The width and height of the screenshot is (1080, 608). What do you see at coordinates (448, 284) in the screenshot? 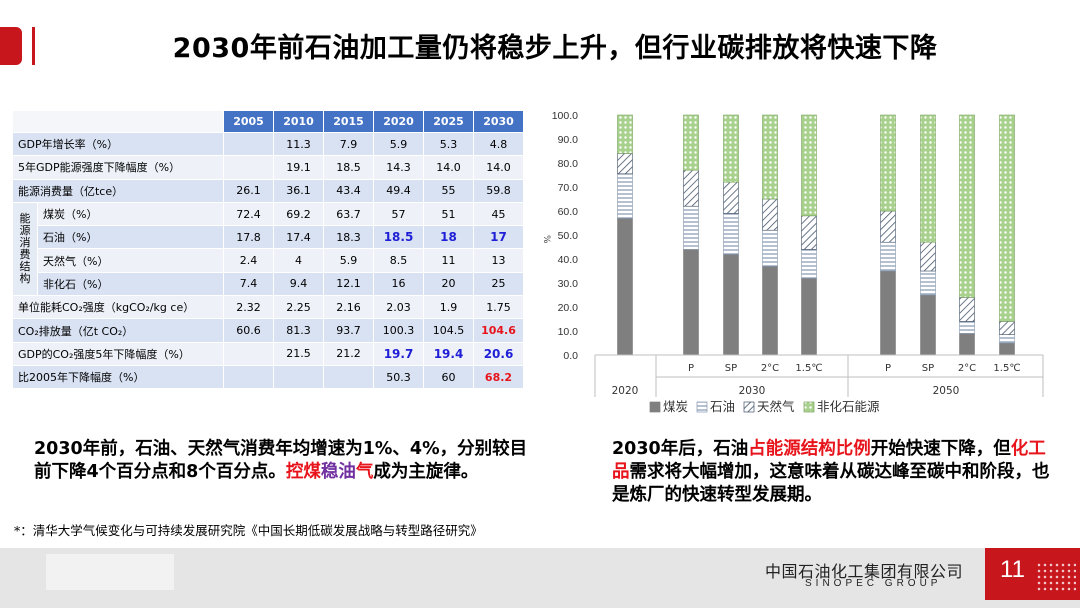
I see `table-cell: 20` at bounding box center [448, 284].